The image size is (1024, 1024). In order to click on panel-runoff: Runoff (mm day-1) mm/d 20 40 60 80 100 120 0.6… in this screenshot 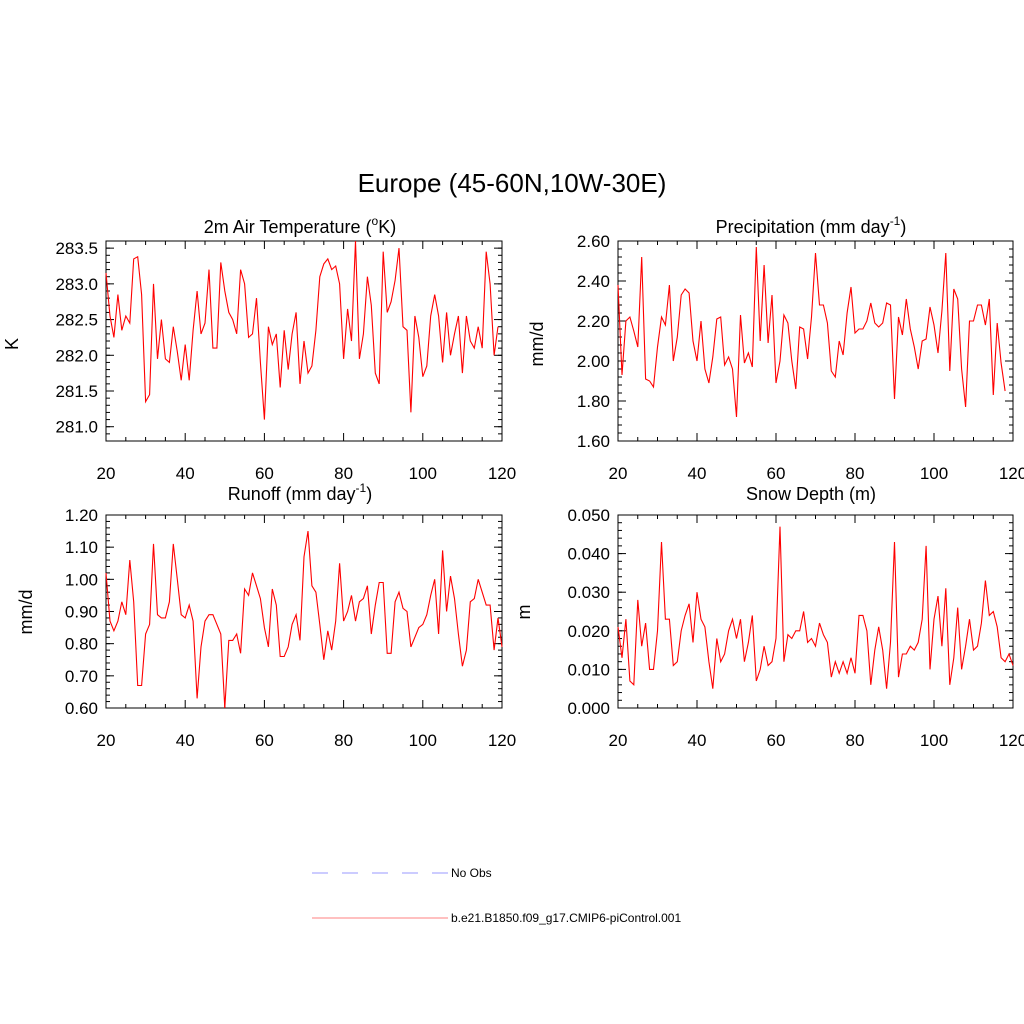, I will do `click(266, 615)`.